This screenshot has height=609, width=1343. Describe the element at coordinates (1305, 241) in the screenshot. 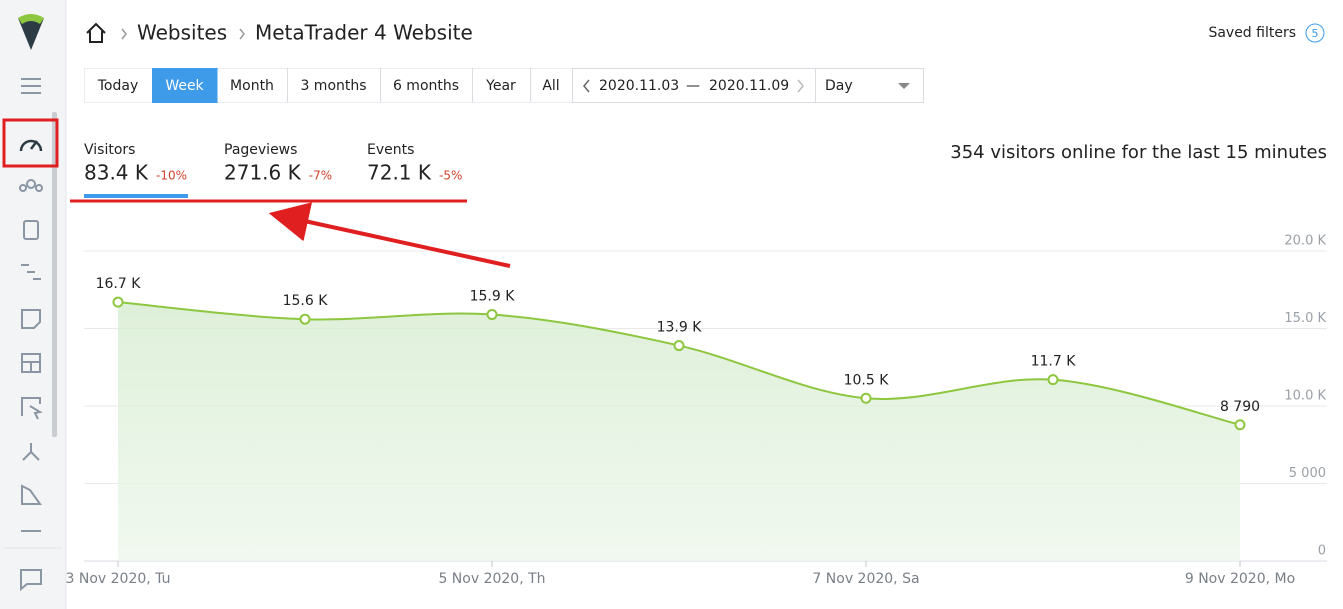

I see `y-tick-label: 20.0 K` at that location.